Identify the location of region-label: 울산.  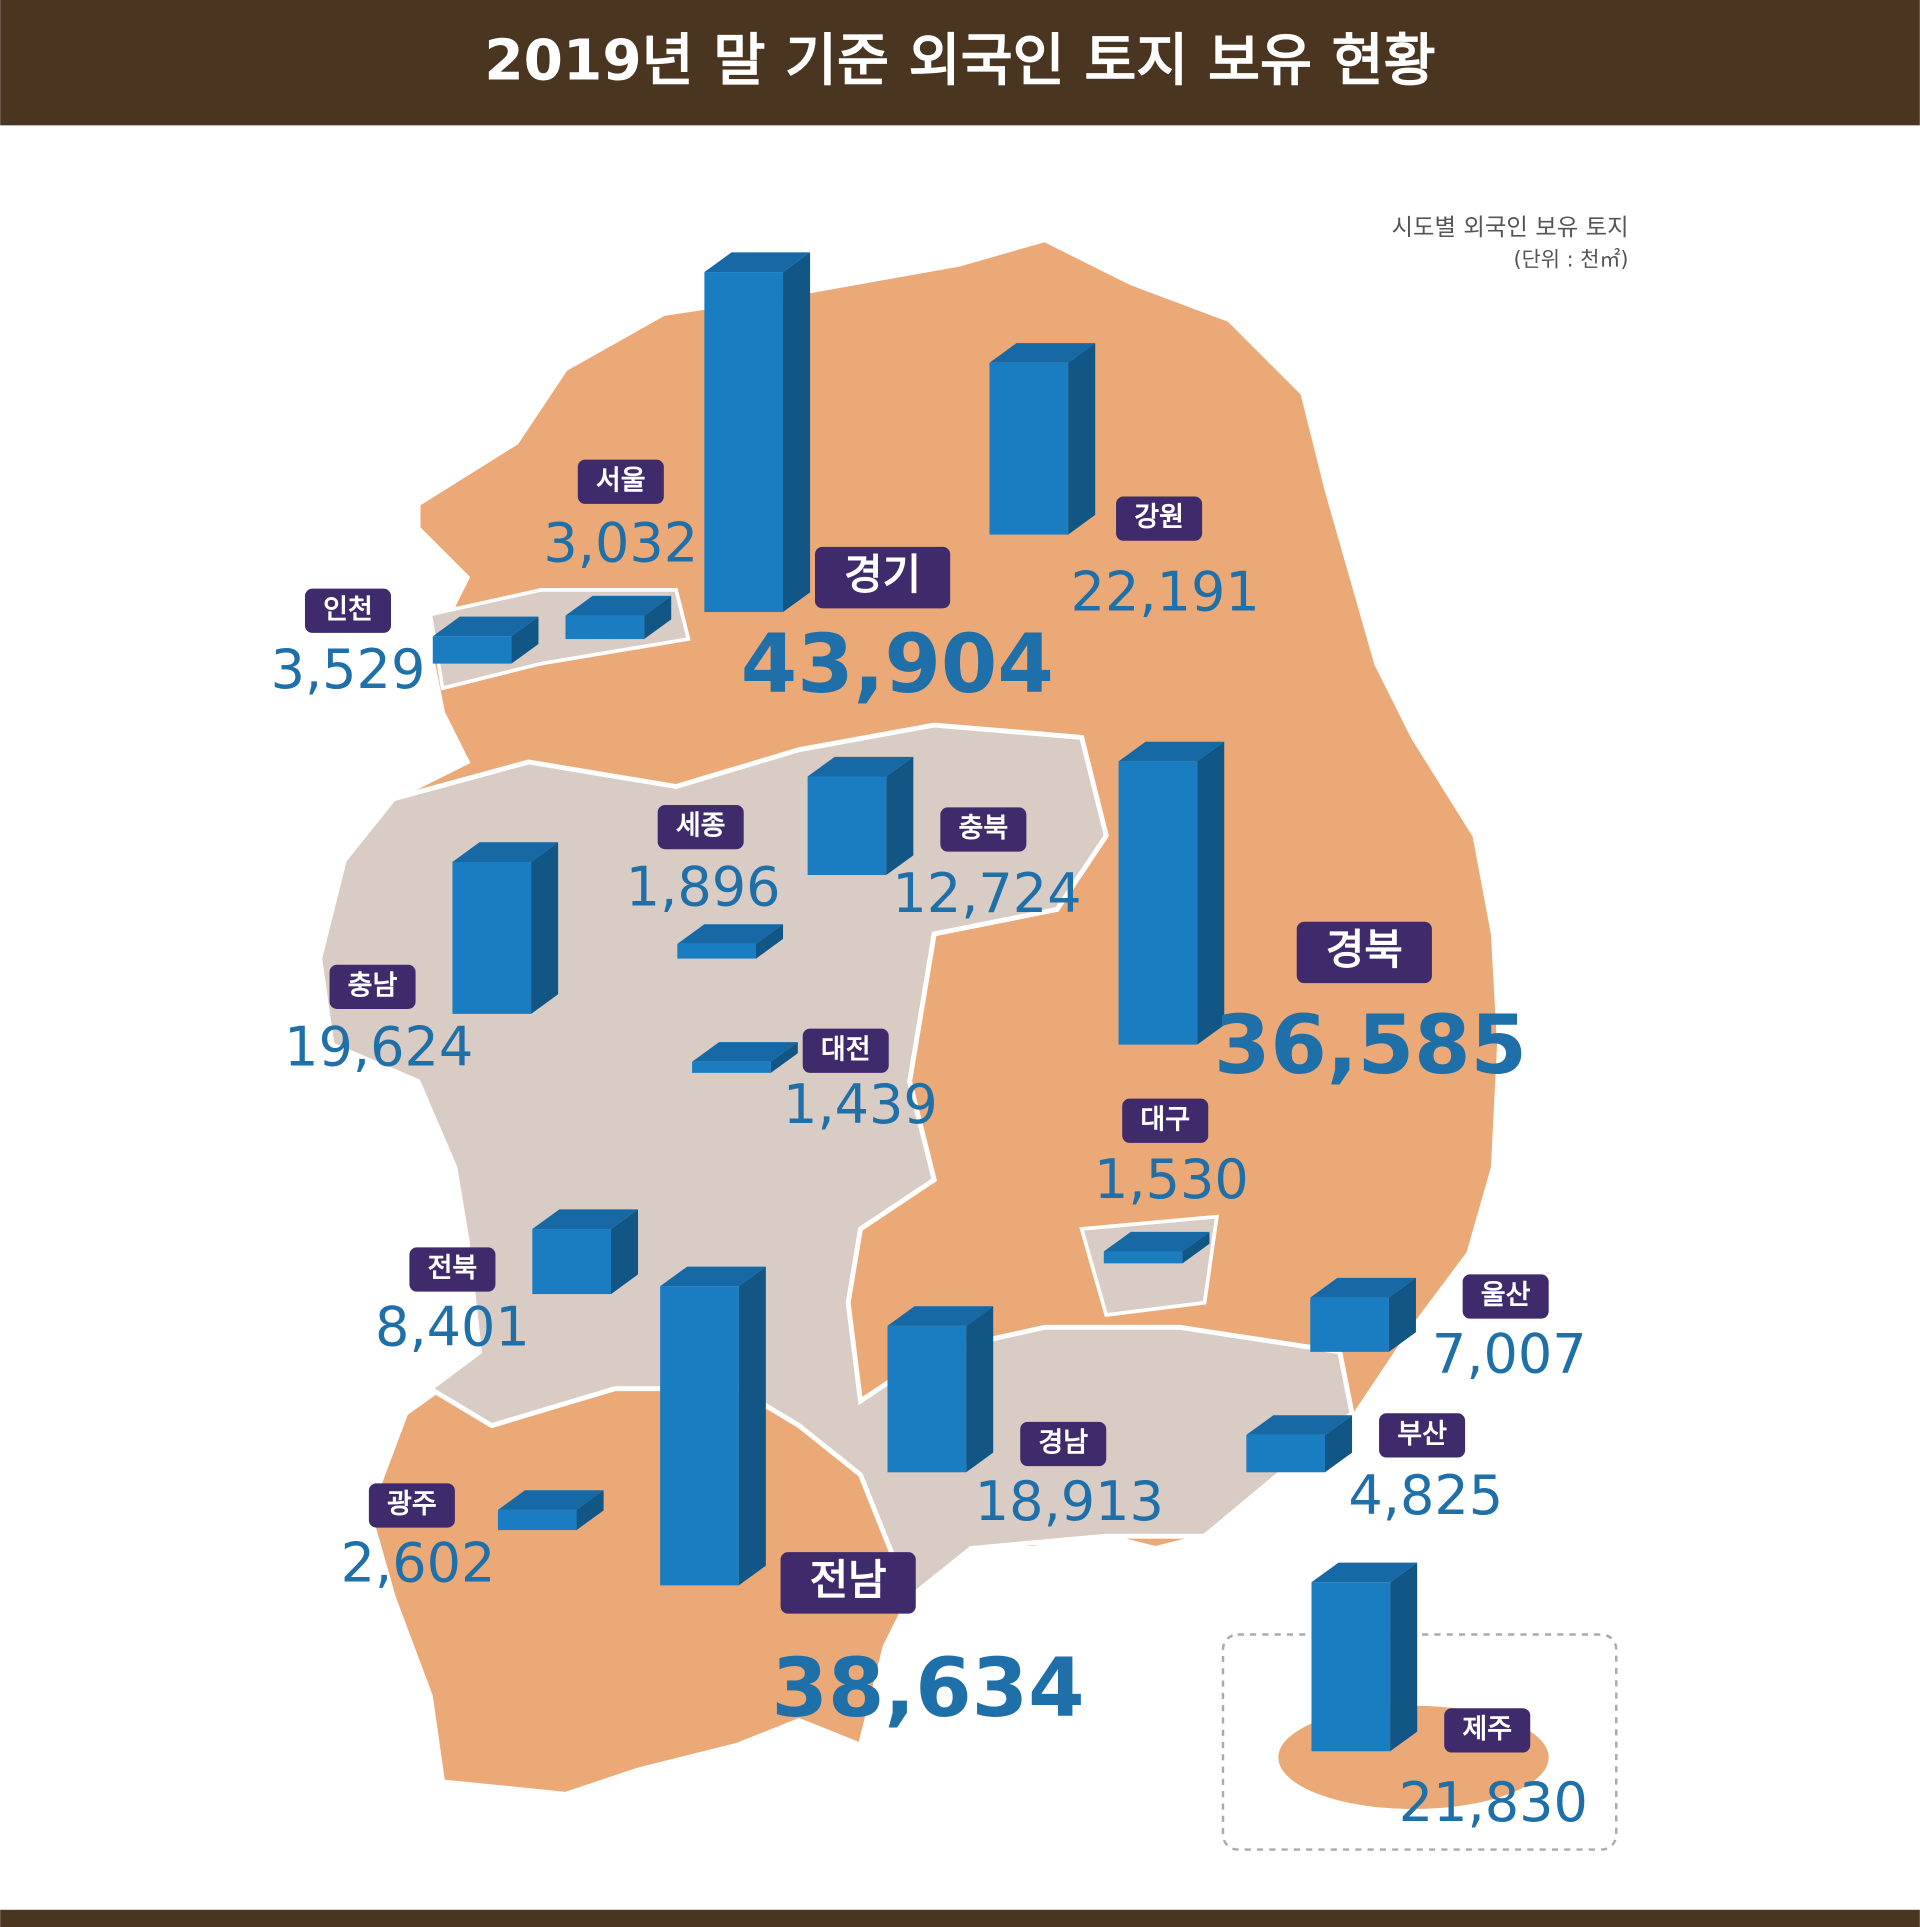
(1506, 1295).